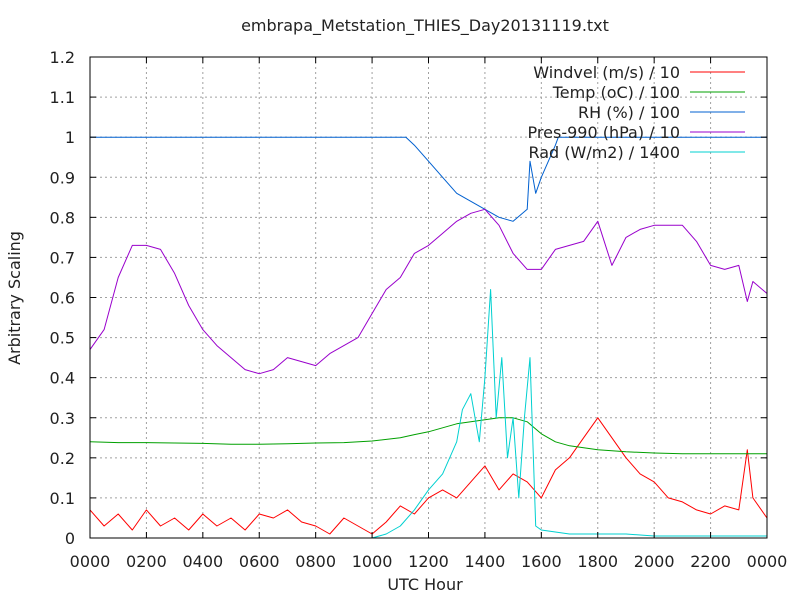 The width and height of the screenshot is (800, 600). I want to click on chart-title: embrapa_Metstation_THIES_Day20131119.txt, so click(425, 26).